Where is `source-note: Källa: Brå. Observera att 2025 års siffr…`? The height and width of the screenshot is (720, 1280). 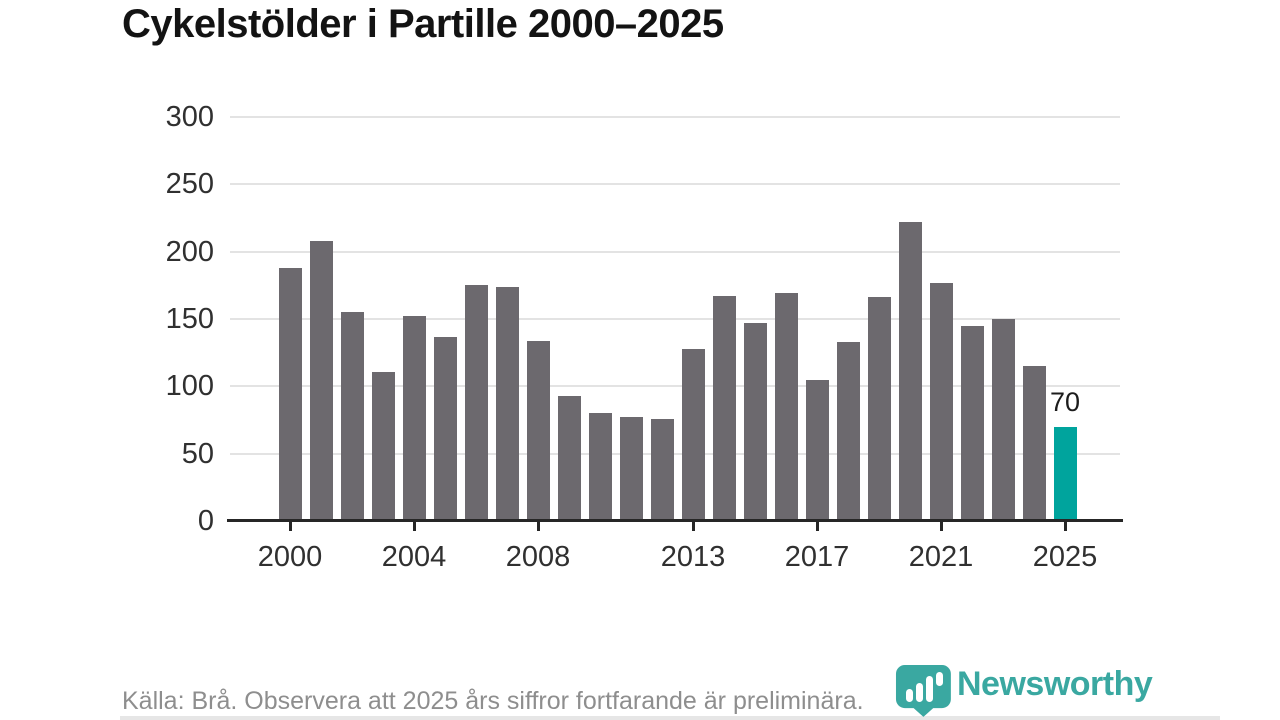 source-note: Källa: Brå. Observera att 2025 års siffr… is located at coordinates (493, 701).